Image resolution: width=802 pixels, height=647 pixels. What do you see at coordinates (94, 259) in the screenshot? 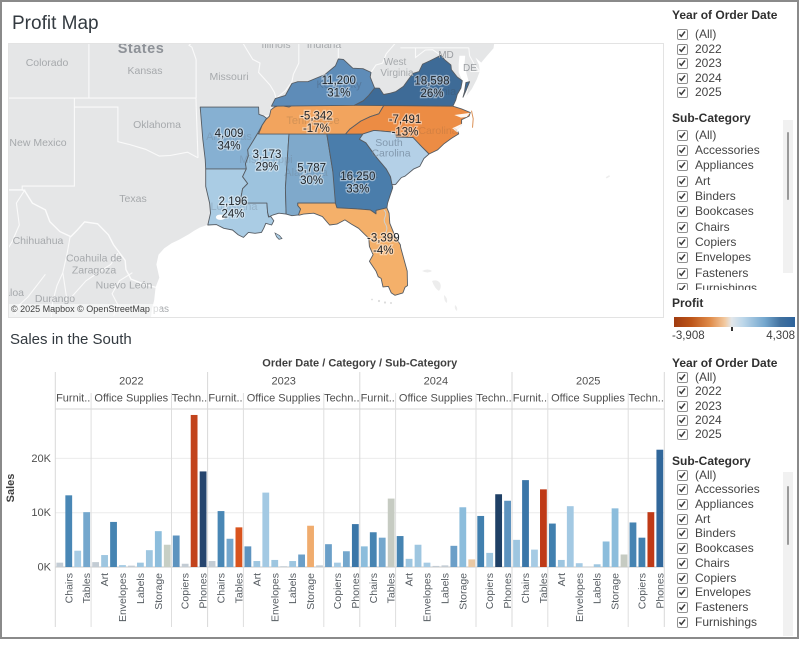
I see `svg-text: Coahuila de` at bounding box center [94, 259].